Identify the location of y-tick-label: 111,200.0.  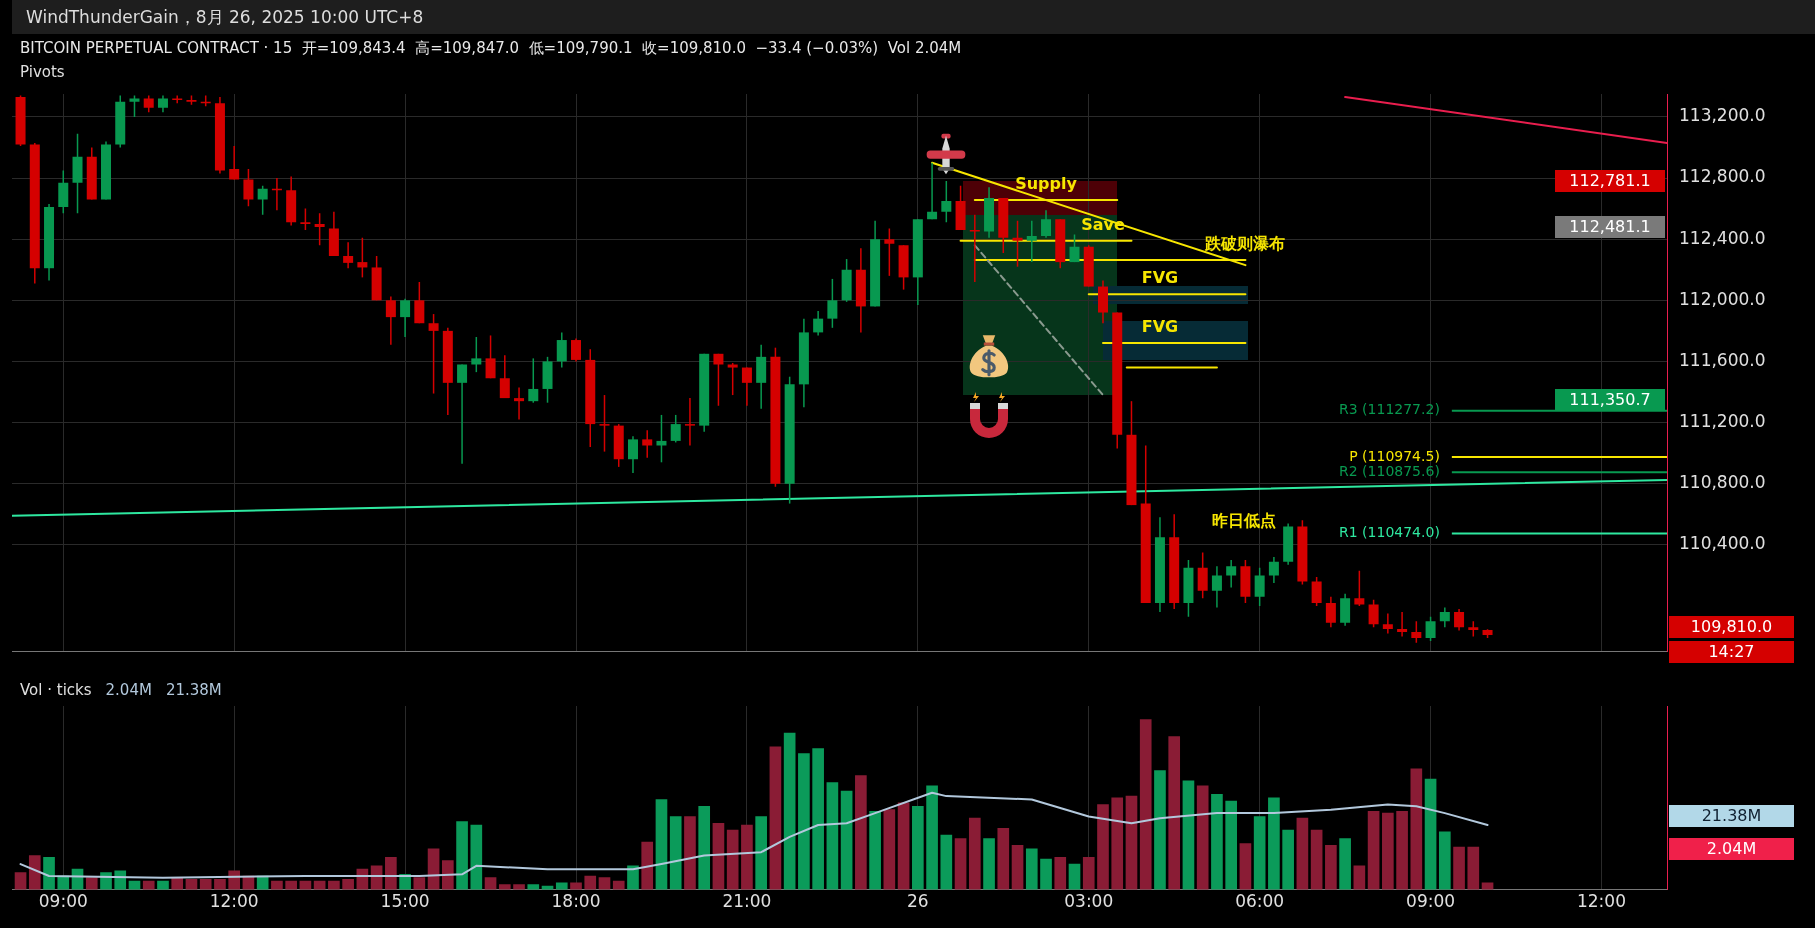
(1722, 420).